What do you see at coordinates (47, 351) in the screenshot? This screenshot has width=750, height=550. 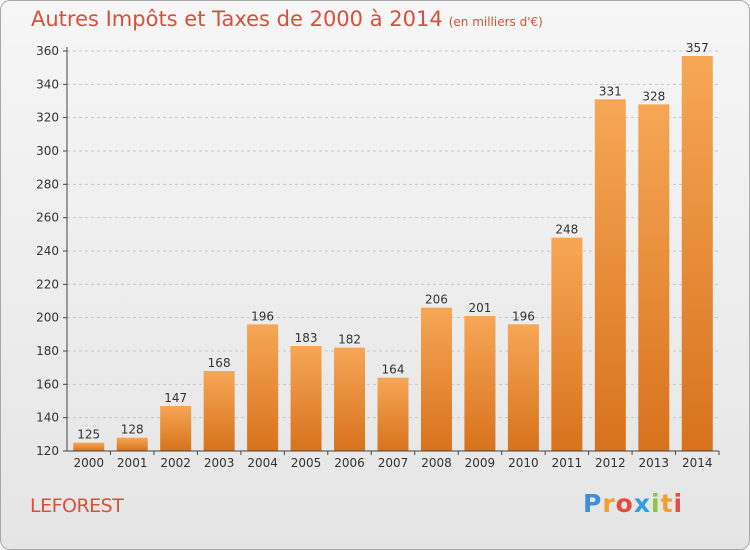 I see `y-tick-label: 180` at bounding box center [47, 351].